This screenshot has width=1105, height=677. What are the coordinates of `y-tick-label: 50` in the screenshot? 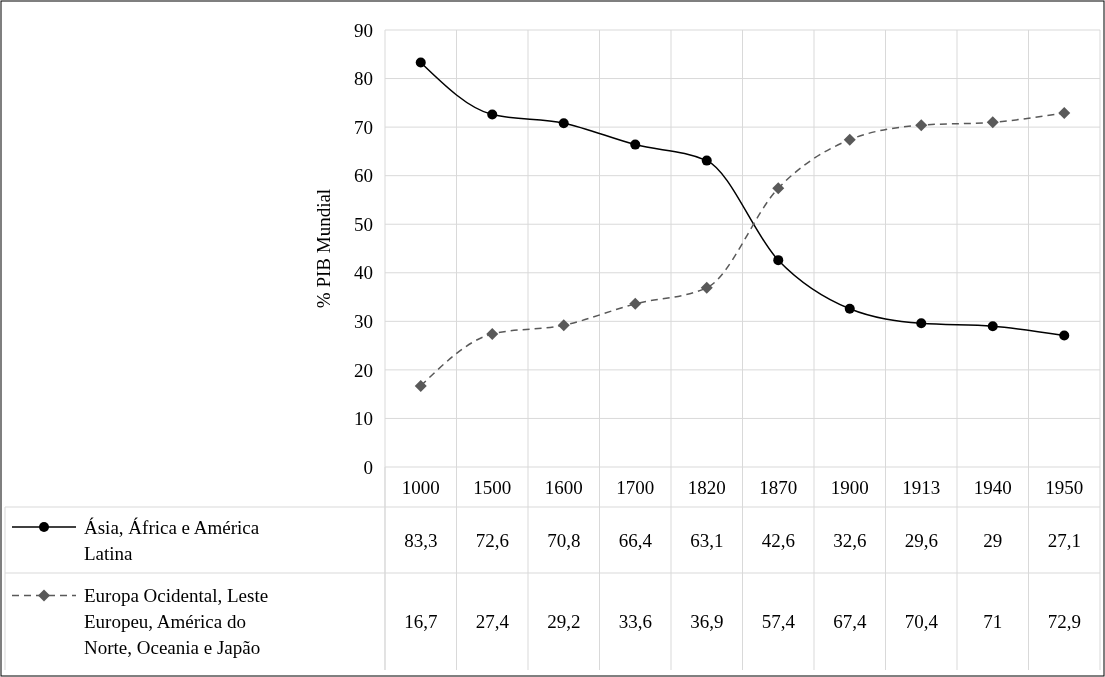 It's located at (363, 224).